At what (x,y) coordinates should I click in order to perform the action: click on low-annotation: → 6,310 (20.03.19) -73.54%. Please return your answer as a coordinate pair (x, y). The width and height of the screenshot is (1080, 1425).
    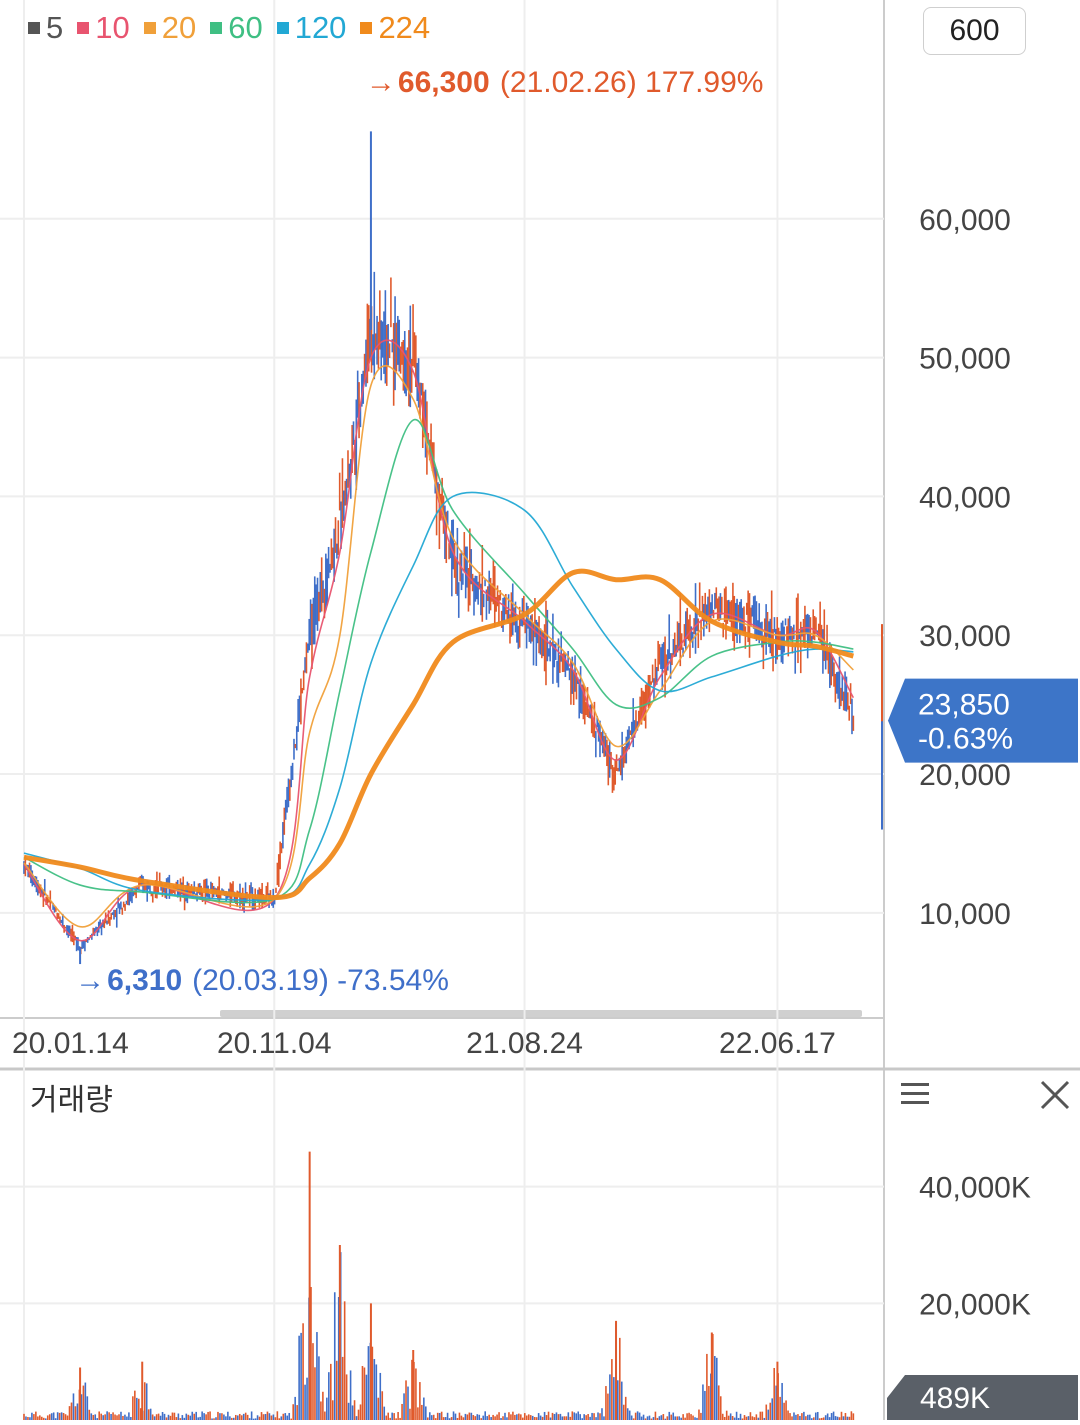
    Looking at the image, I should click on (262, 980).